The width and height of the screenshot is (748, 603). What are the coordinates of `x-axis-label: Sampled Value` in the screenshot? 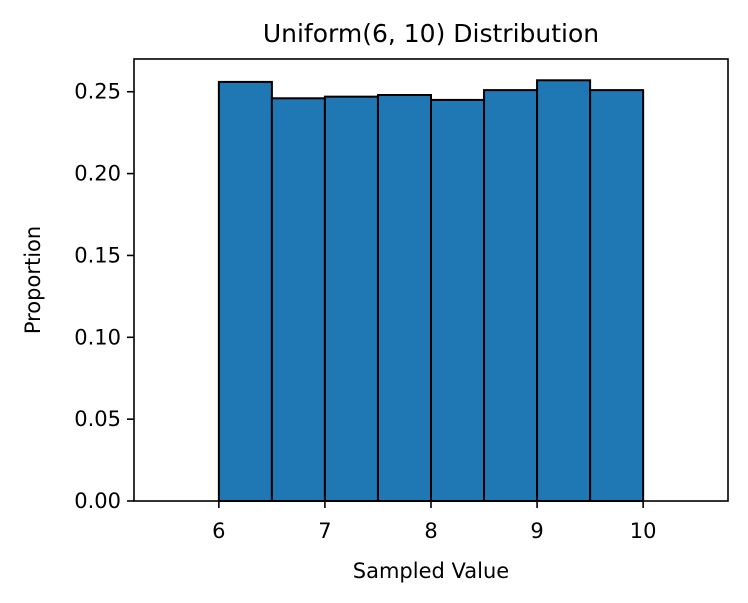 It's located at (431, 571).